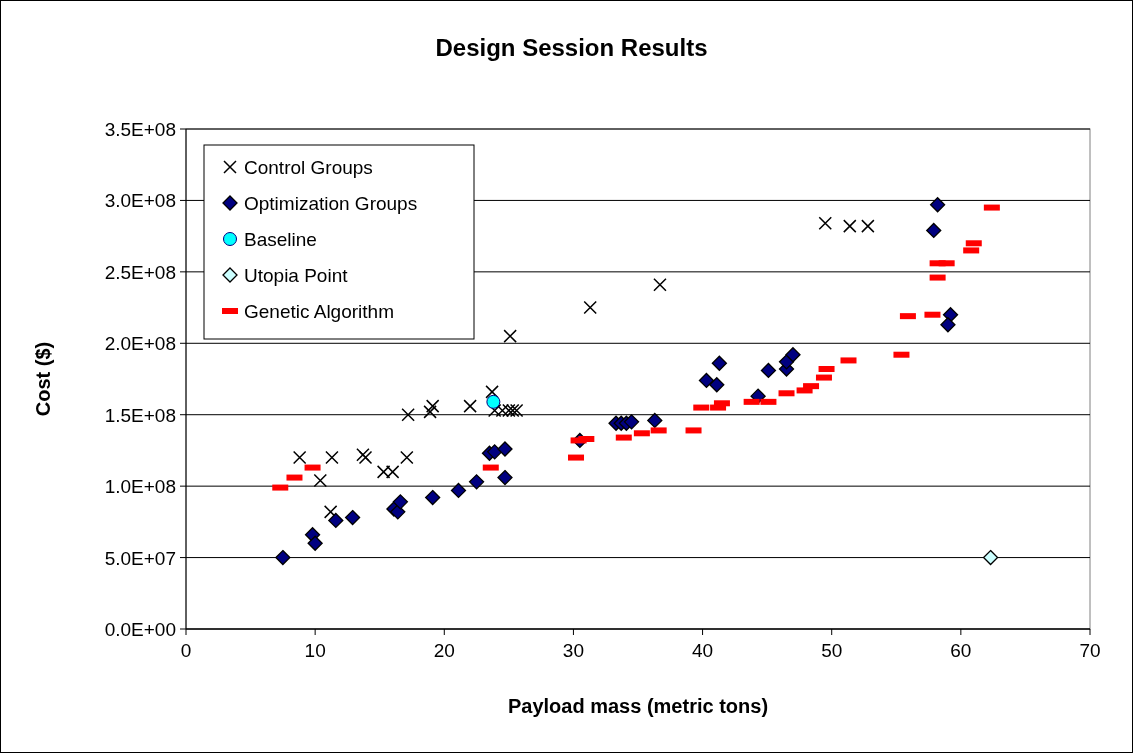  Describe the element at coordinates (140, 129) in the screenshot. I see `y-tick-label: 3.5E+08` at that location.